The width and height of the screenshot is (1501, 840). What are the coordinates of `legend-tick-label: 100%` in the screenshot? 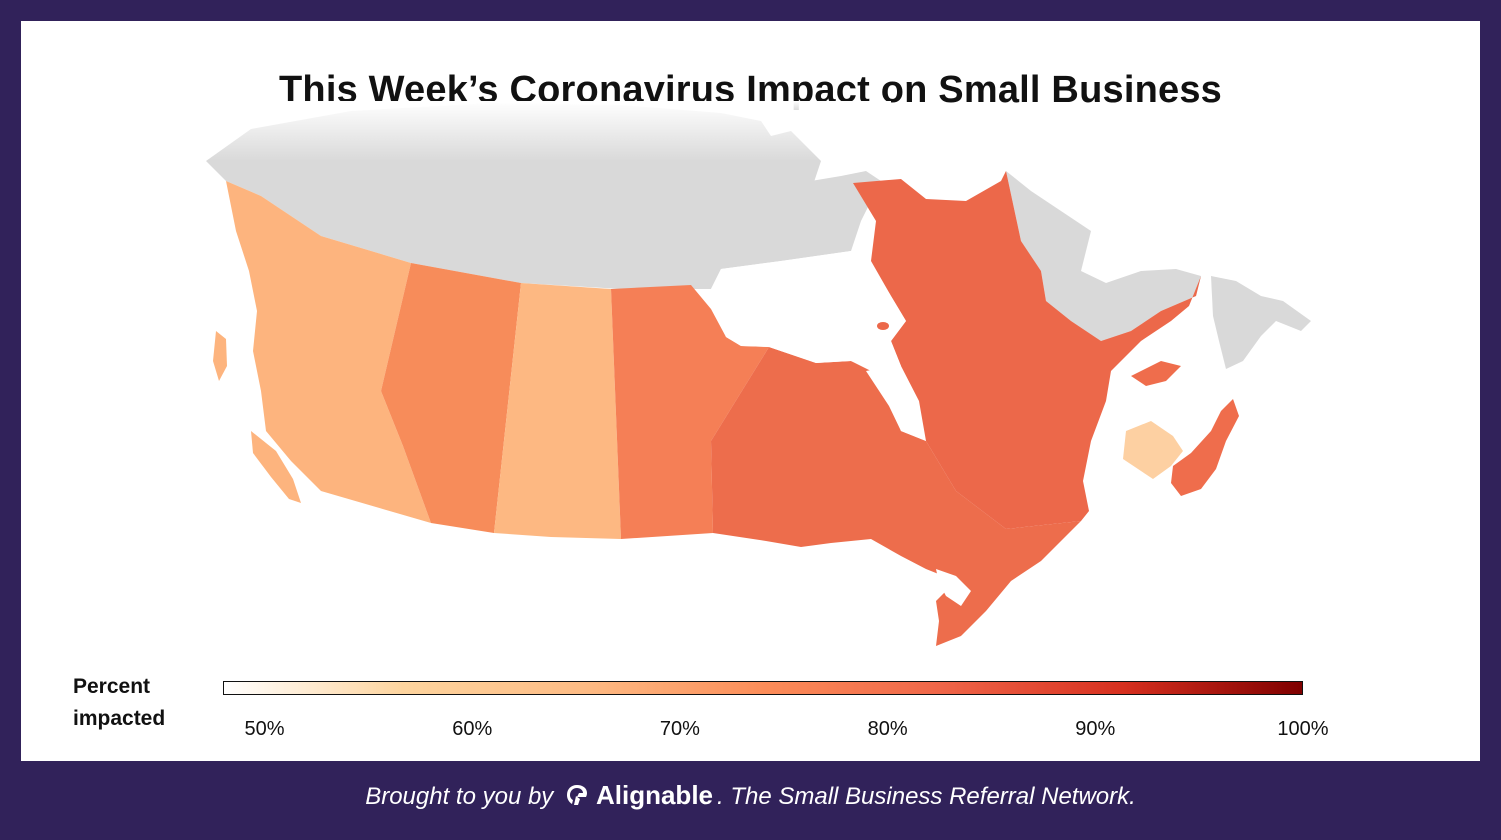 It's located at (1303, 729).